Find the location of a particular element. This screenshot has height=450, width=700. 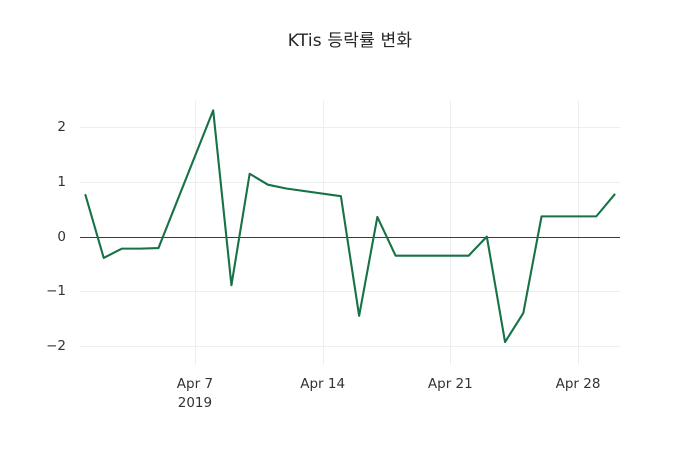

x-axis-tick-date: Apr 28 is located at coordinates (578, 384).